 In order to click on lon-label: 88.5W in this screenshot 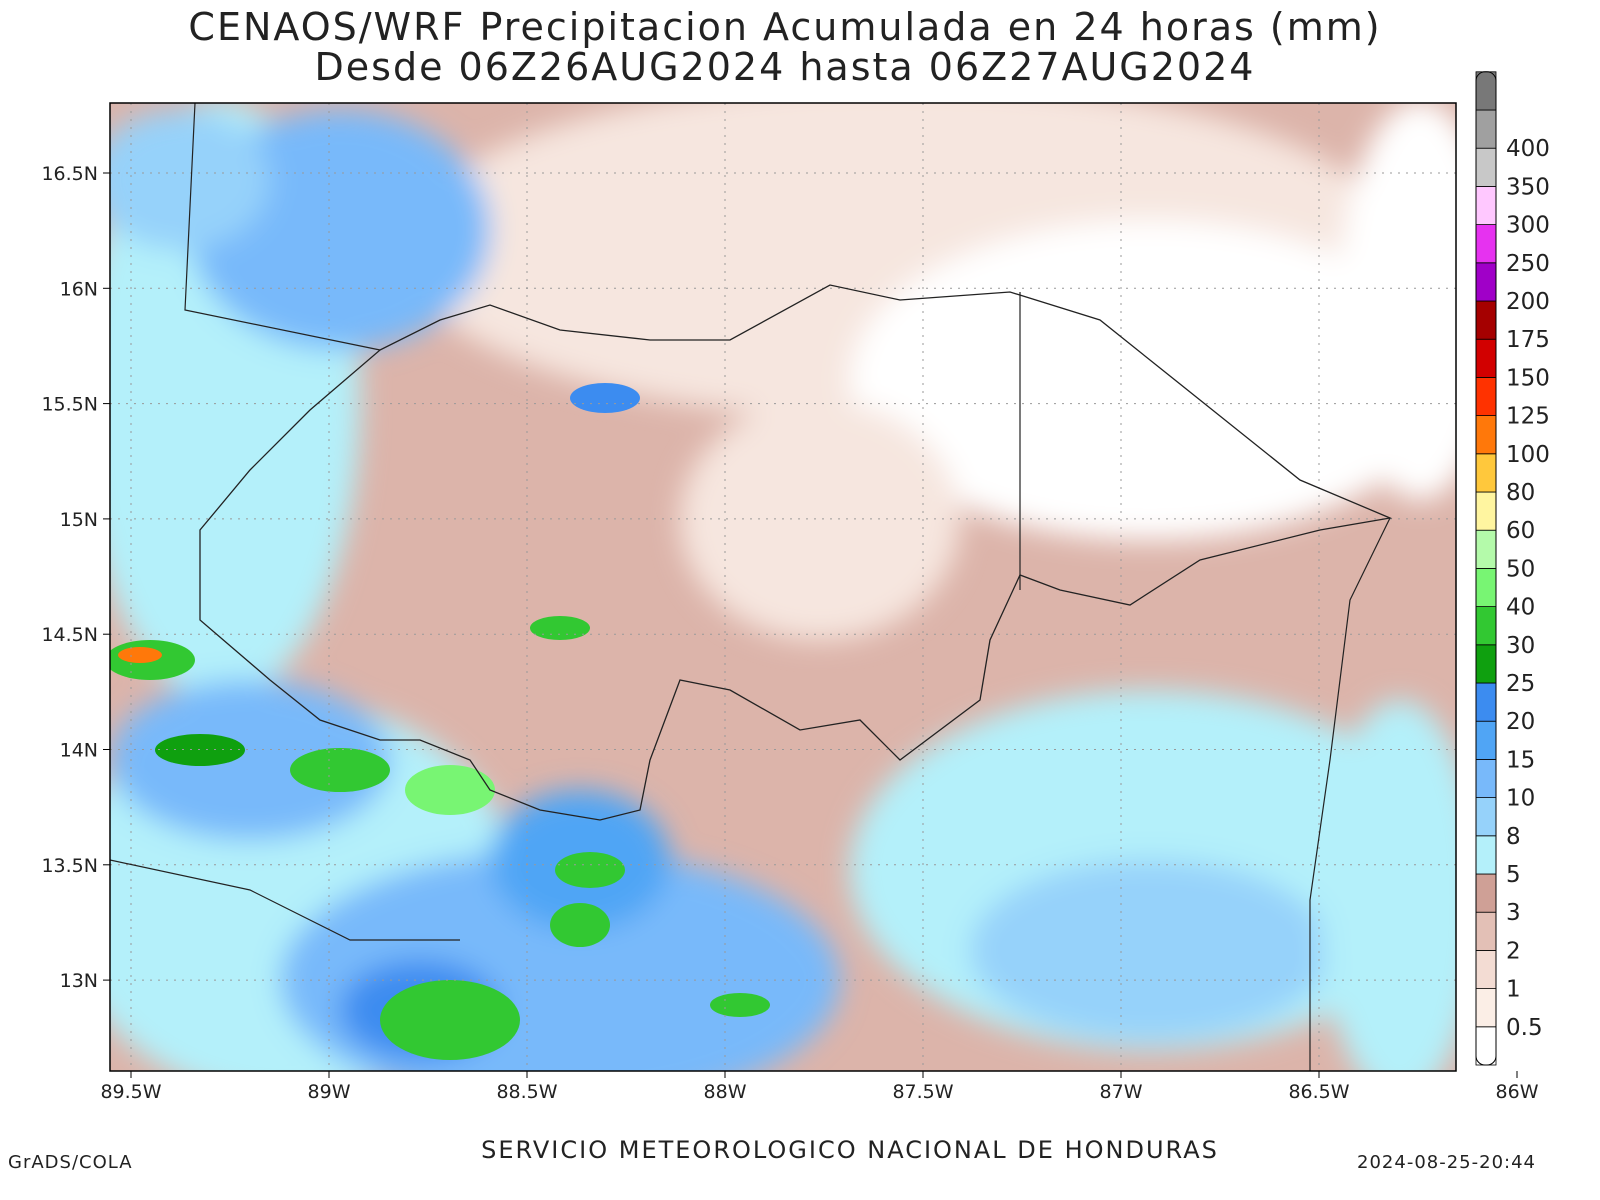, I will do `click(526, 1092)`.